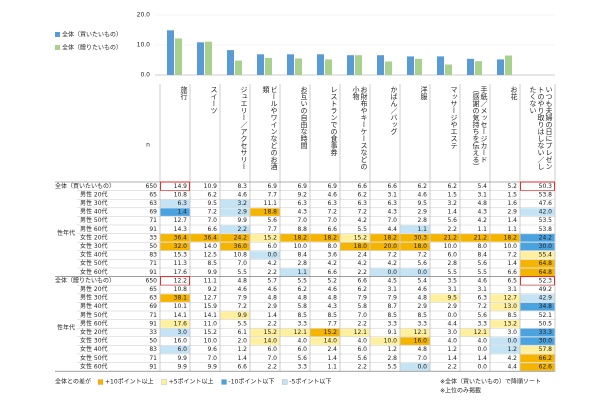 The width and height of the screenshot is (600, 400). I want to click on cell-value: 12.2, so click(181, 280).